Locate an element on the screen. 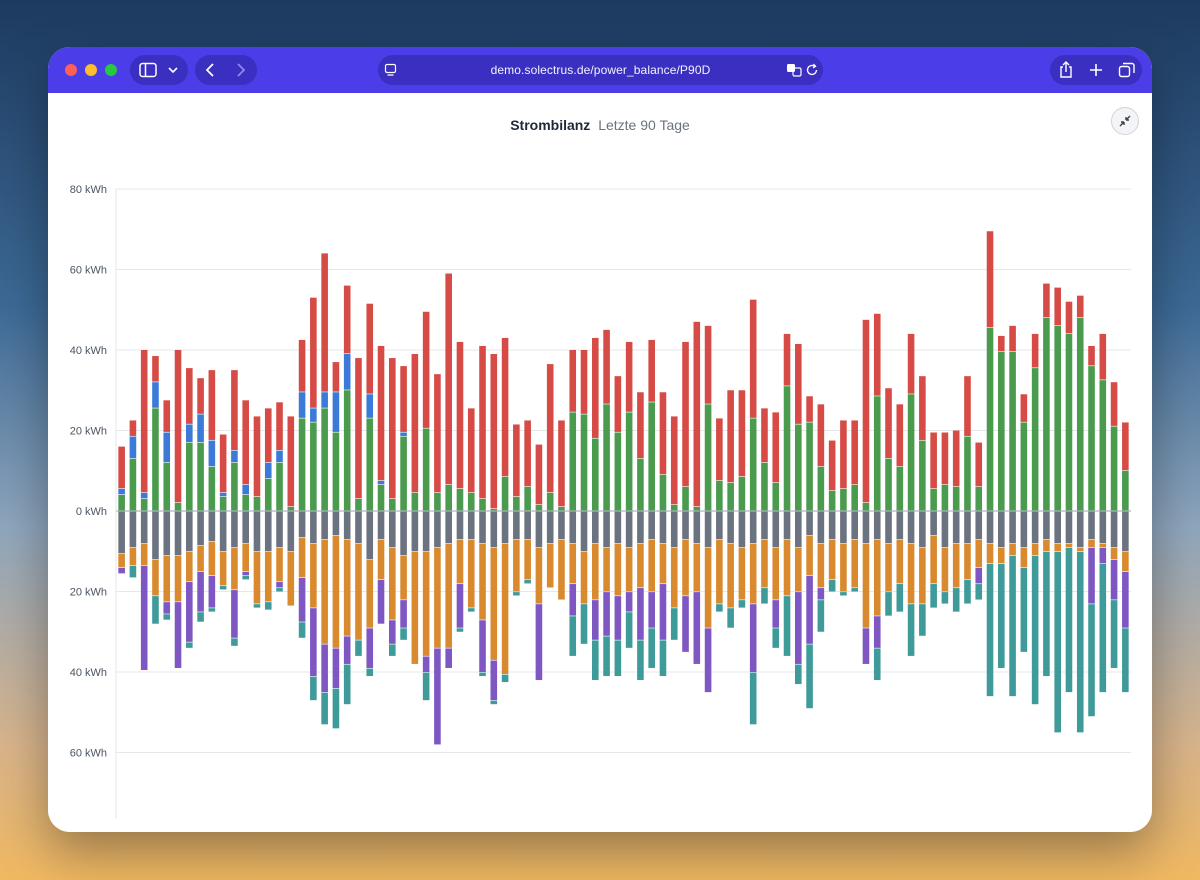 The image size is (1200, 880). collapse-chart-button is located at coordinates (1125, 121).